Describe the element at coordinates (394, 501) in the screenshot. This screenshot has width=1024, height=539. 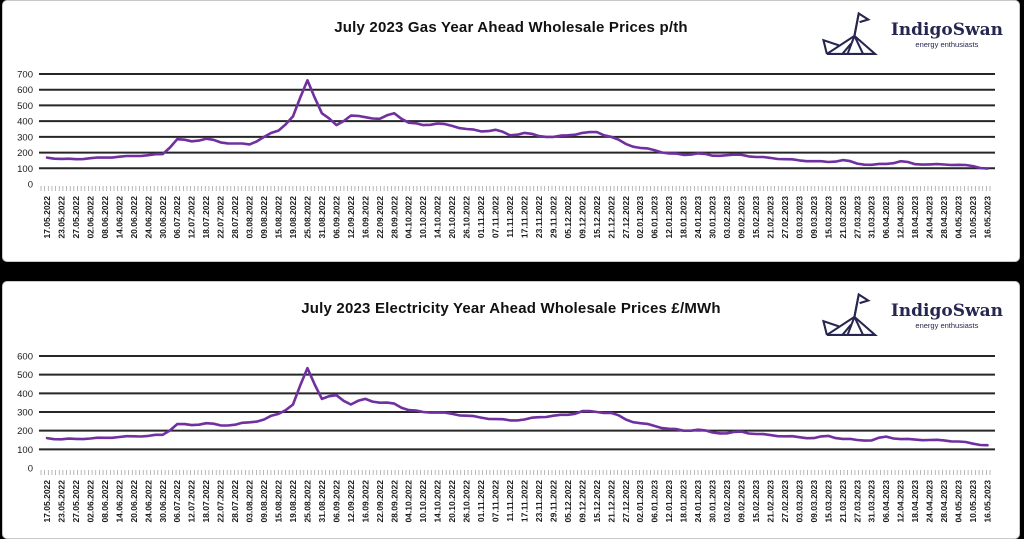
I see `svg-text: 28.09.2022` at that location.